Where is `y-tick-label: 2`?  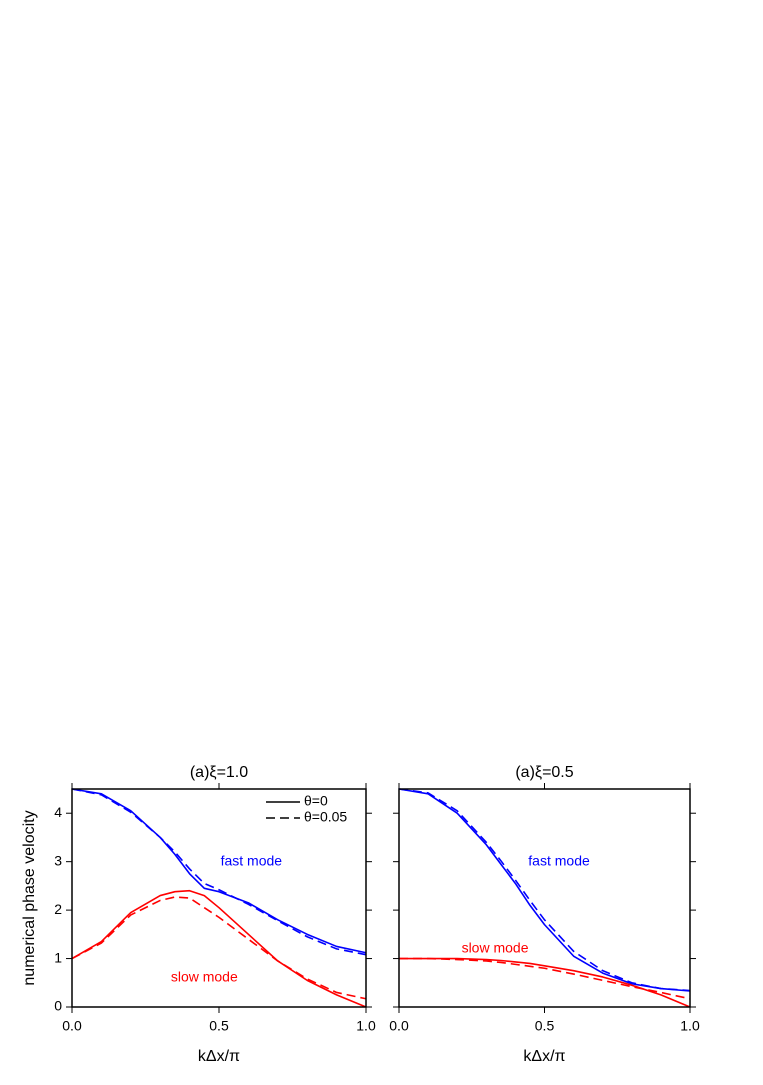
y-tick-label: 2 is located at coordinates (58, 909).